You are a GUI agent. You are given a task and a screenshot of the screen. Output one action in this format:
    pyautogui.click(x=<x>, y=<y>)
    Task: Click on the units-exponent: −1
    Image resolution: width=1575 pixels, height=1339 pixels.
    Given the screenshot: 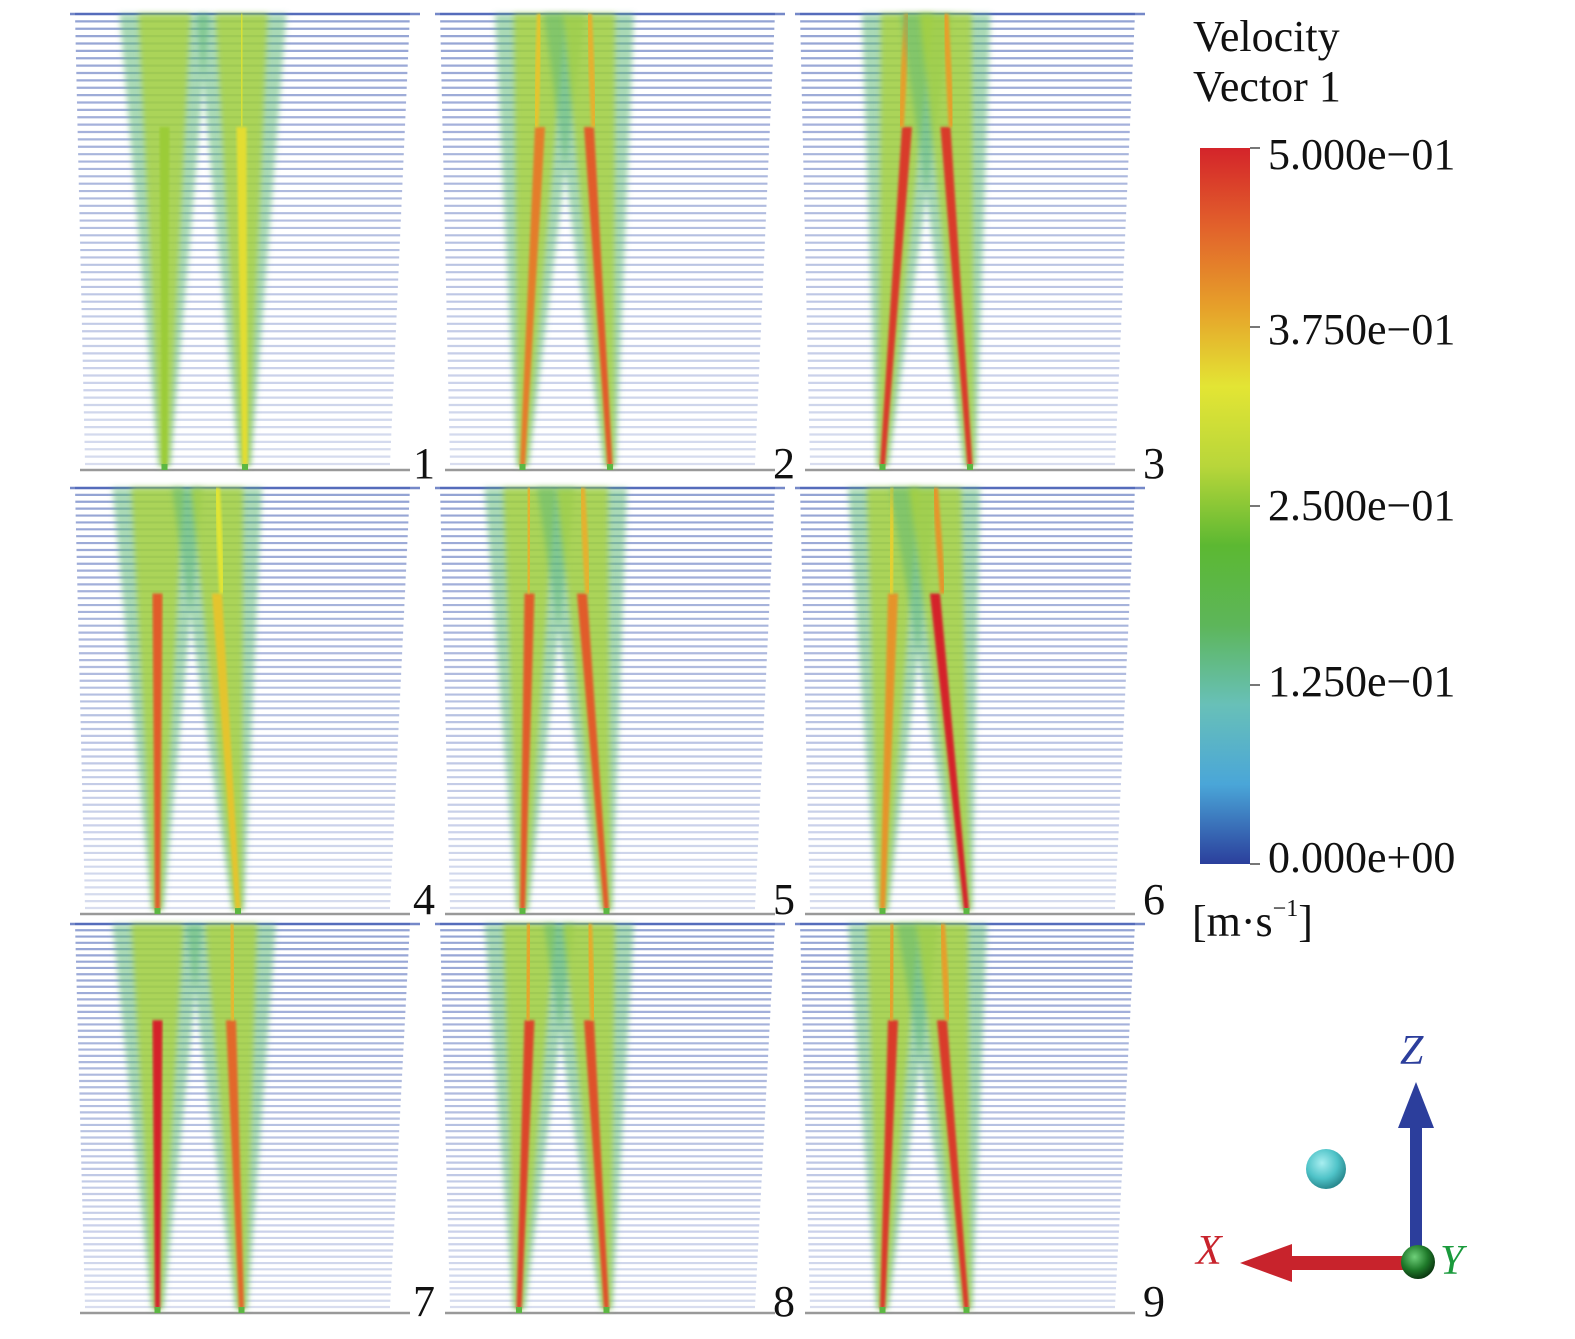 What is the action you would take?
    pyautogui.click(x=1285, y=909)
    